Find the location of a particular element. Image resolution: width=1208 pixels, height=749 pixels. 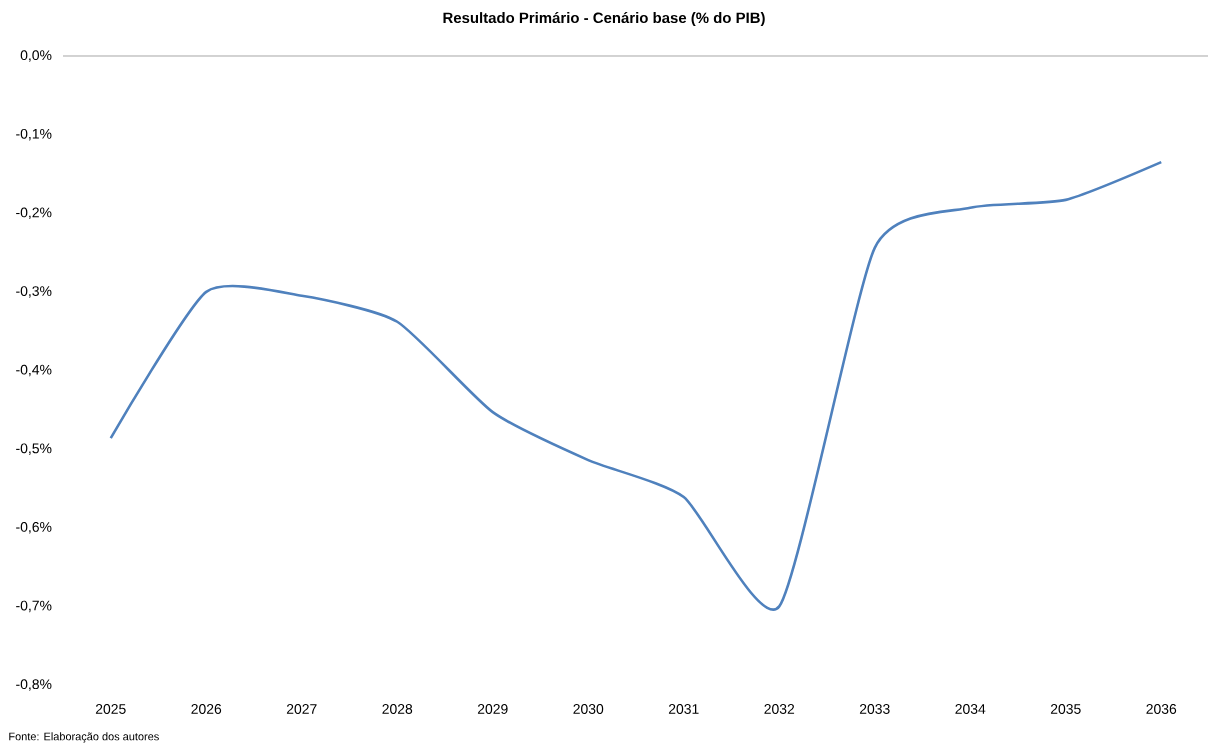

y-tick-label: -0,6% is located at coordinates (34, 528).